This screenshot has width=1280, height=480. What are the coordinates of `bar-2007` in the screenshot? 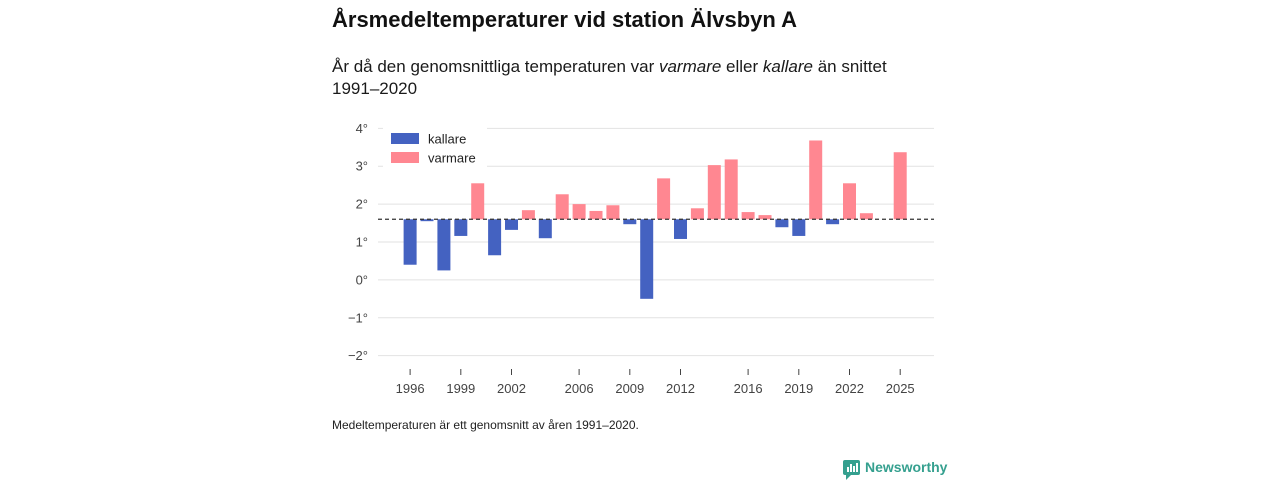 It's located at (596, 215).